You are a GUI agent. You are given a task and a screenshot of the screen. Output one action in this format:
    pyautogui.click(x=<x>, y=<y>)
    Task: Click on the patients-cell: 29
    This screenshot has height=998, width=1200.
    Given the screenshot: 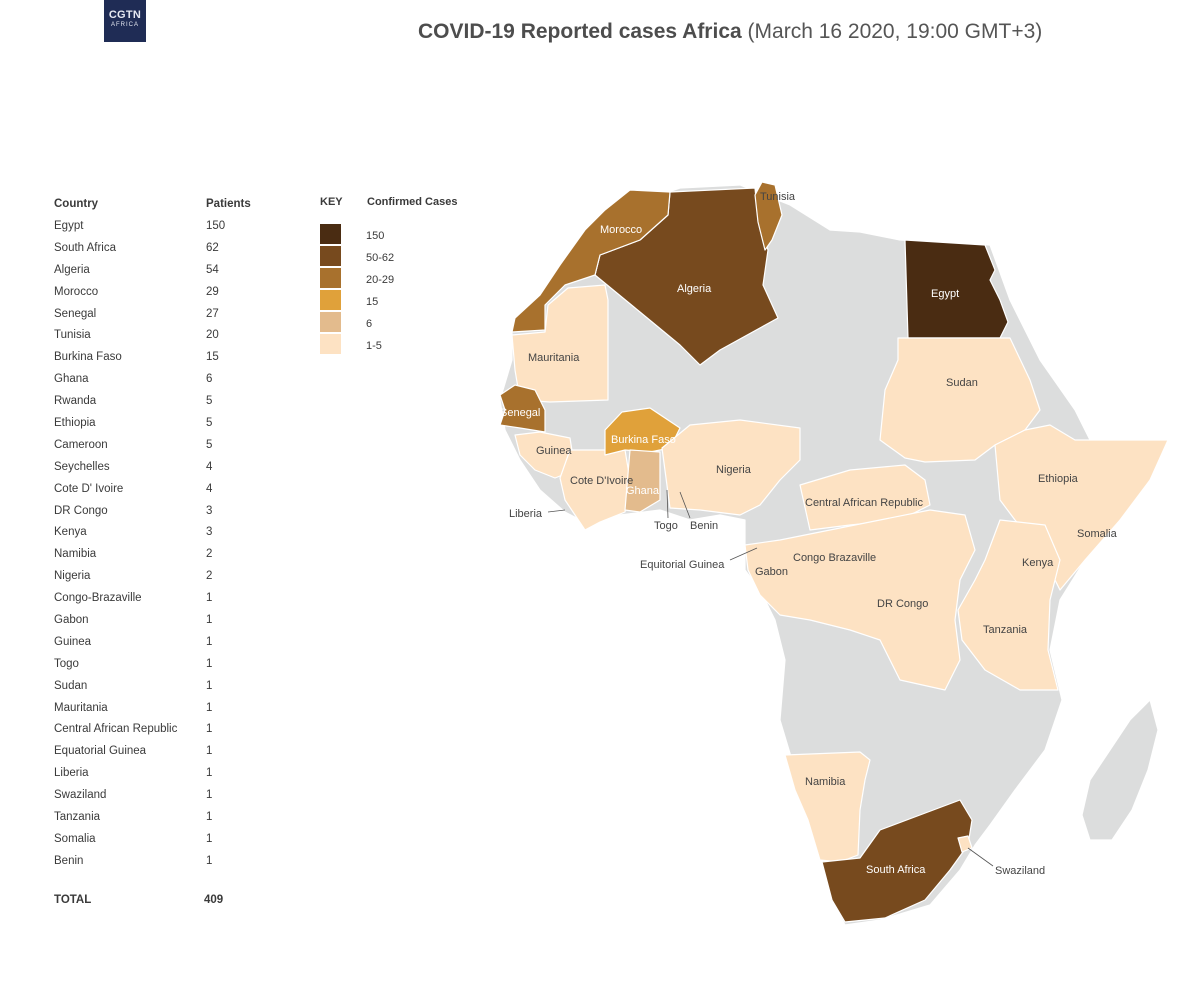 What is the action you would take?
    pyautogui.click(x=212, y=291)
    